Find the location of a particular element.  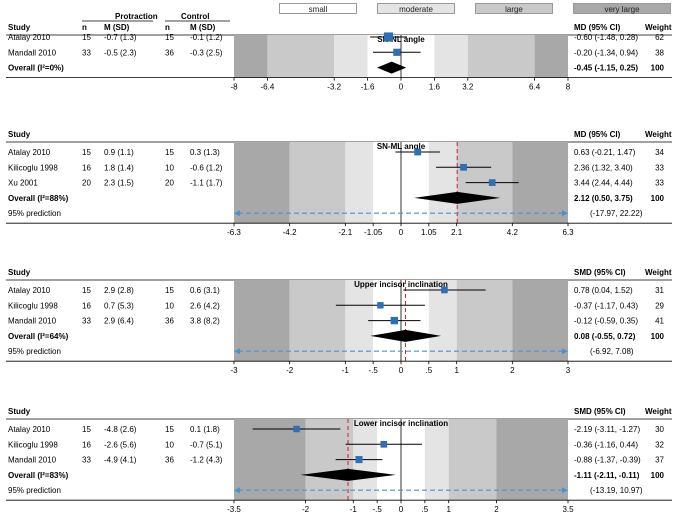

overall-ci-text: 0.08 (-0.55, 0.72) is located at coordinates (605, 336).